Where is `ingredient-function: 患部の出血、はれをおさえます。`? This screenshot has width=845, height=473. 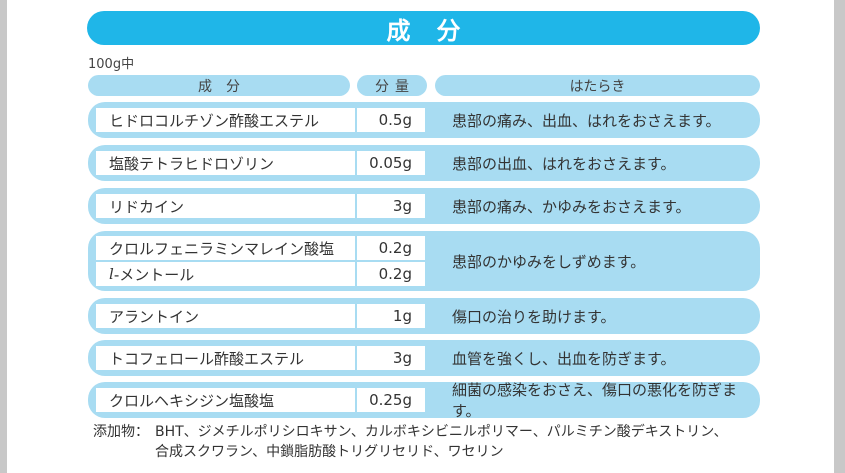 ingredient-function: 患部の出血、はれをおさえます。 is located at coordinates (564, 163).